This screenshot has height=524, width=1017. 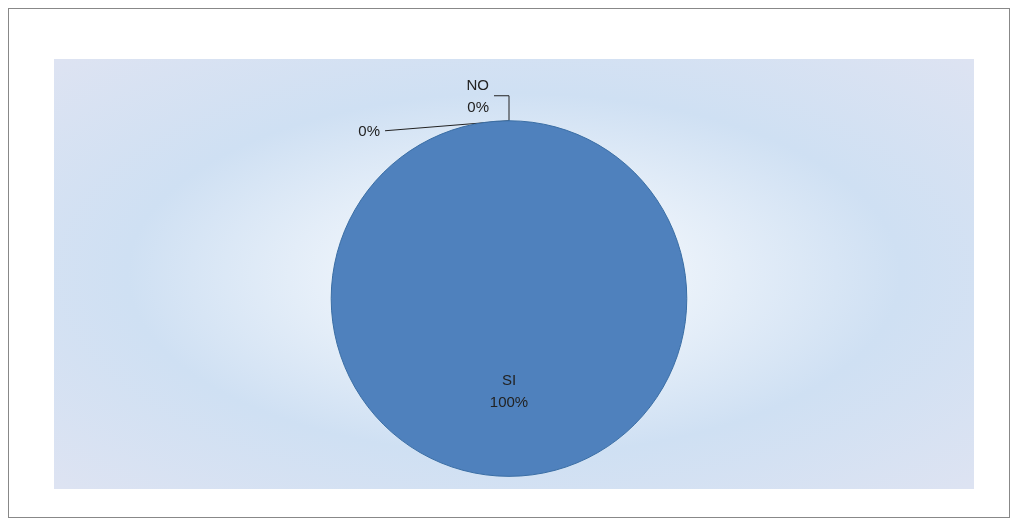 I want to click on slice-label: SI, so click(x=509, y=379).